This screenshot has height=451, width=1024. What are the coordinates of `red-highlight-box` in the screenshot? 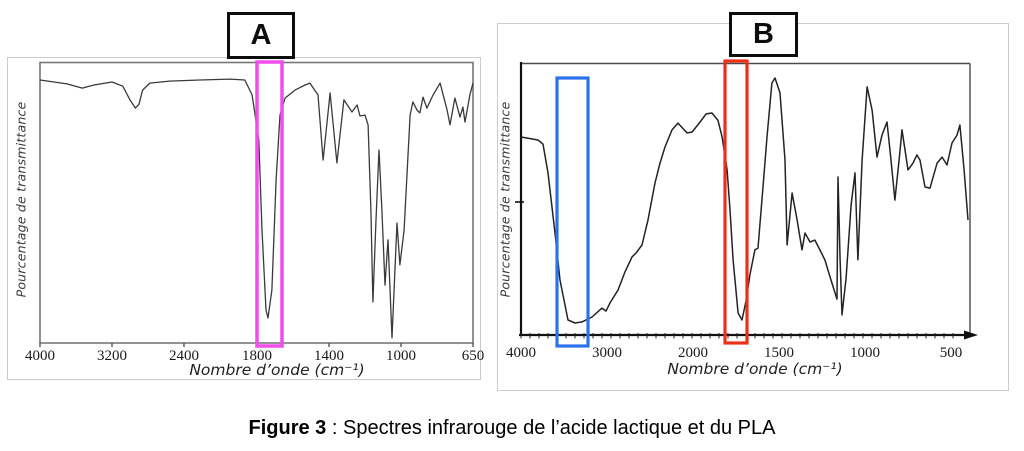 It's located at (736, 202).